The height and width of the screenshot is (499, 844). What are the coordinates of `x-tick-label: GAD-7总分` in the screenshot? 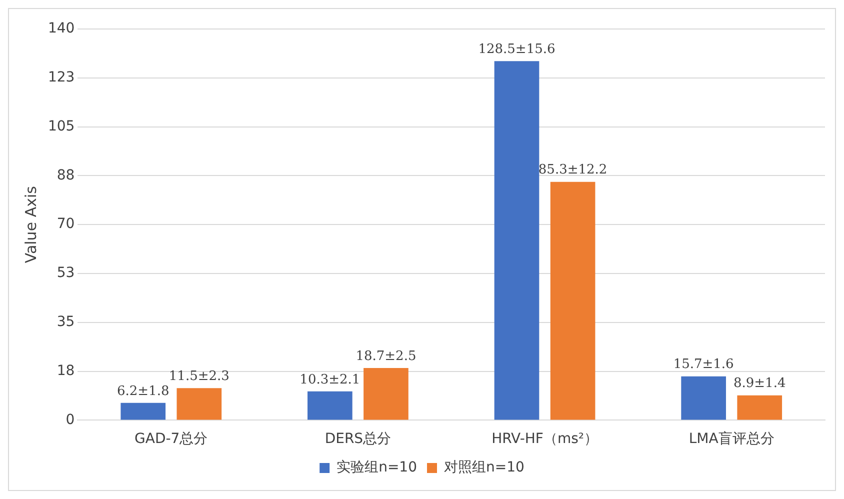 It's located at (171, 439).